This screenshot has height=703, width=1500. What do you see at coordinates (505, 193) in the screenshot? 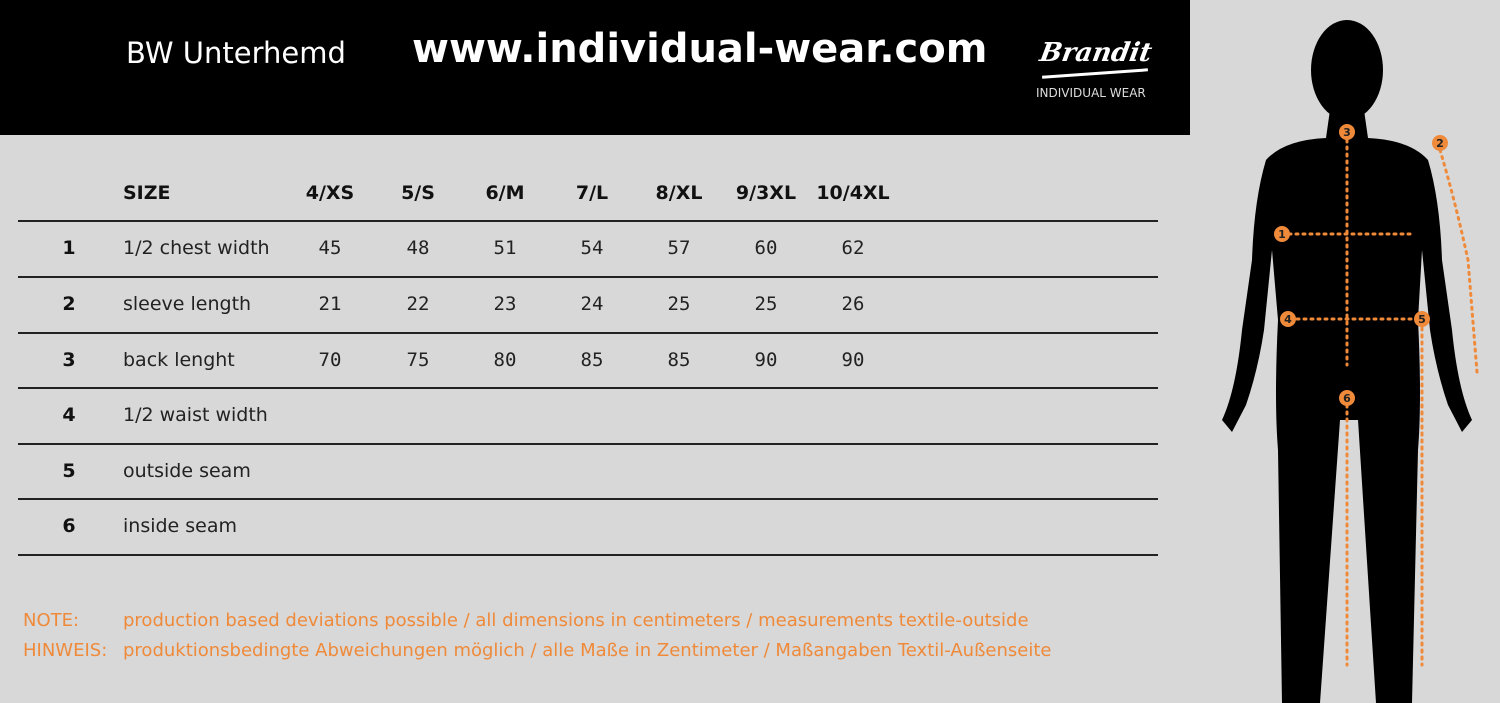
I see `size-column-header: 6/M` at bounding box center [505, 193].